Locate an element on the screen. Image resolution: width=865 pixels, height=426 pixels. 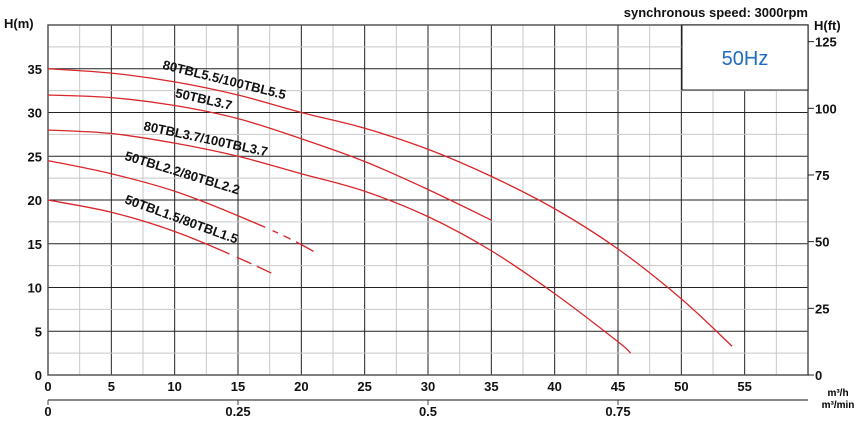
y2-tick-label: 75 is located at coordinates (822, 175).